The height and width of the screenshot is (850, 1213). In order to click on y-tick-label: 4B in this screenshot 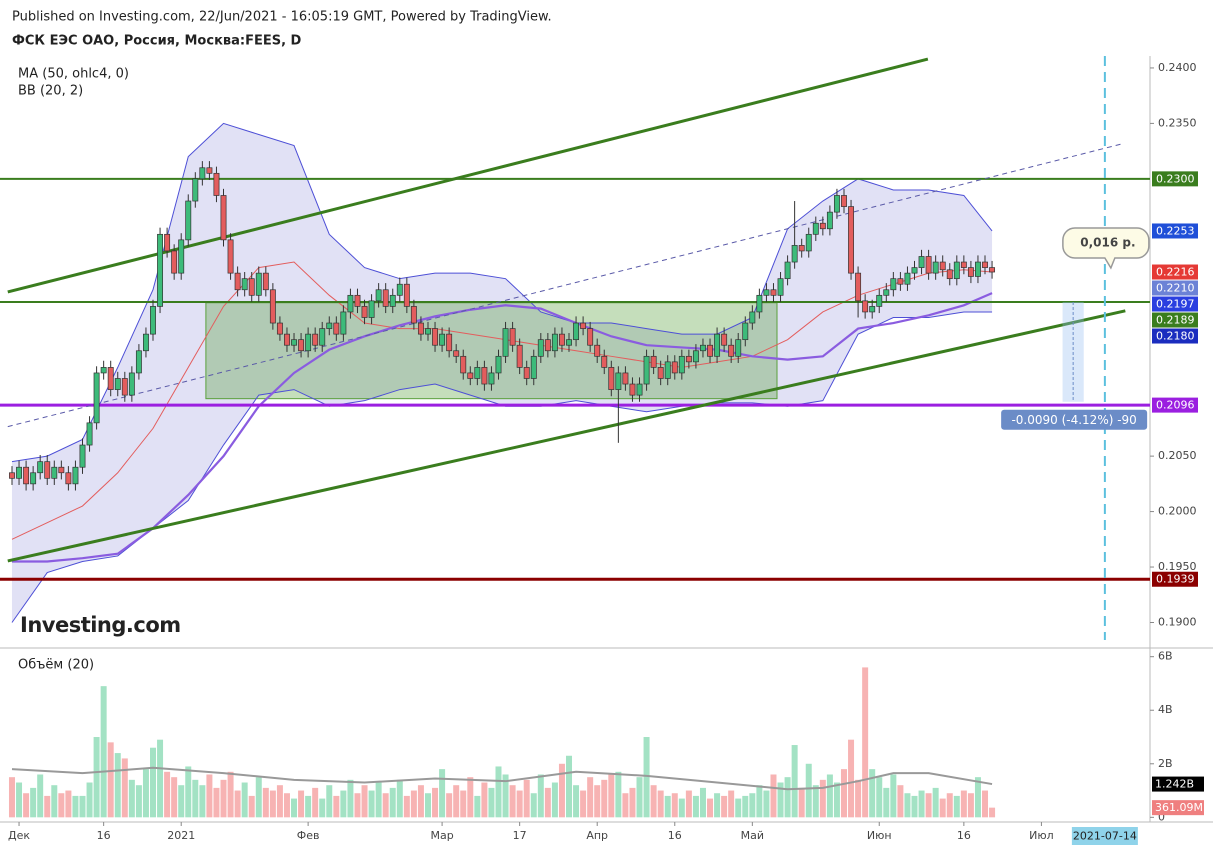, I will do `click(1165, 709)`.